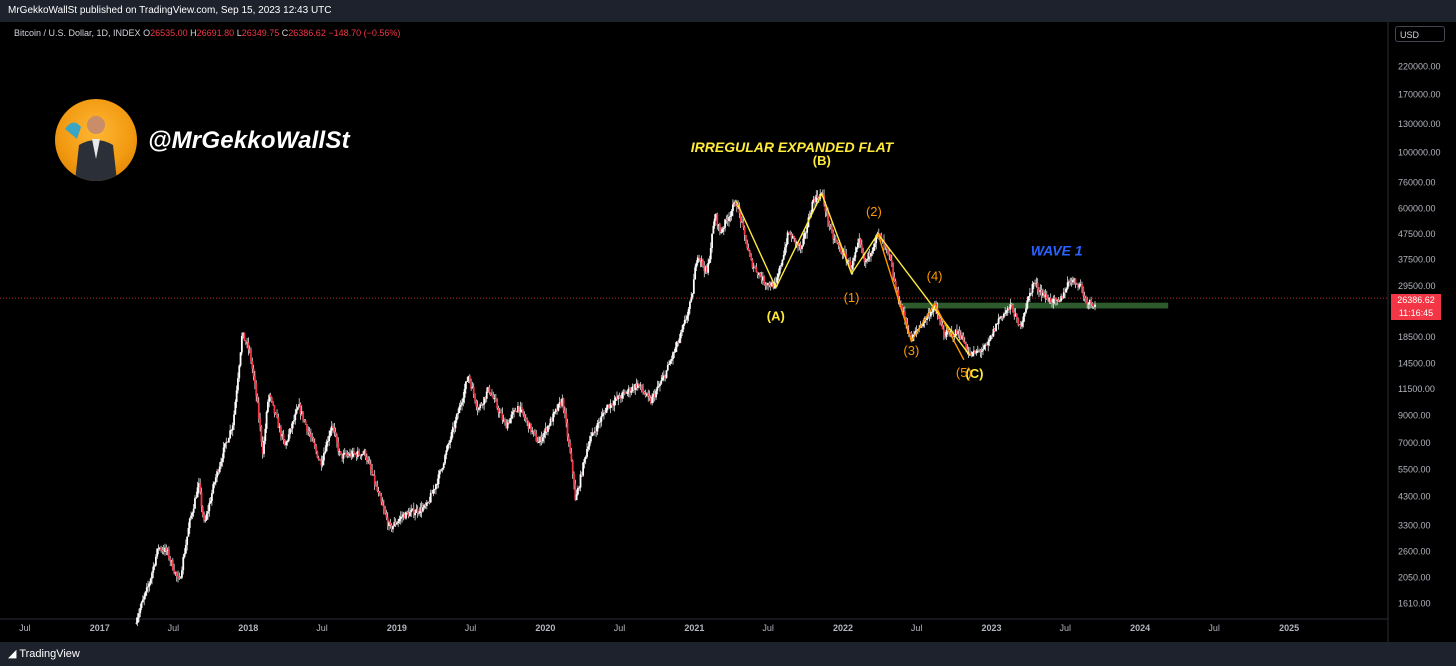 Image resolution: width=1456 pixels, height=666 pixels. Describe the element at coordinates (853, 274) in the screenshot. I see `abc-wave-line` at that location.